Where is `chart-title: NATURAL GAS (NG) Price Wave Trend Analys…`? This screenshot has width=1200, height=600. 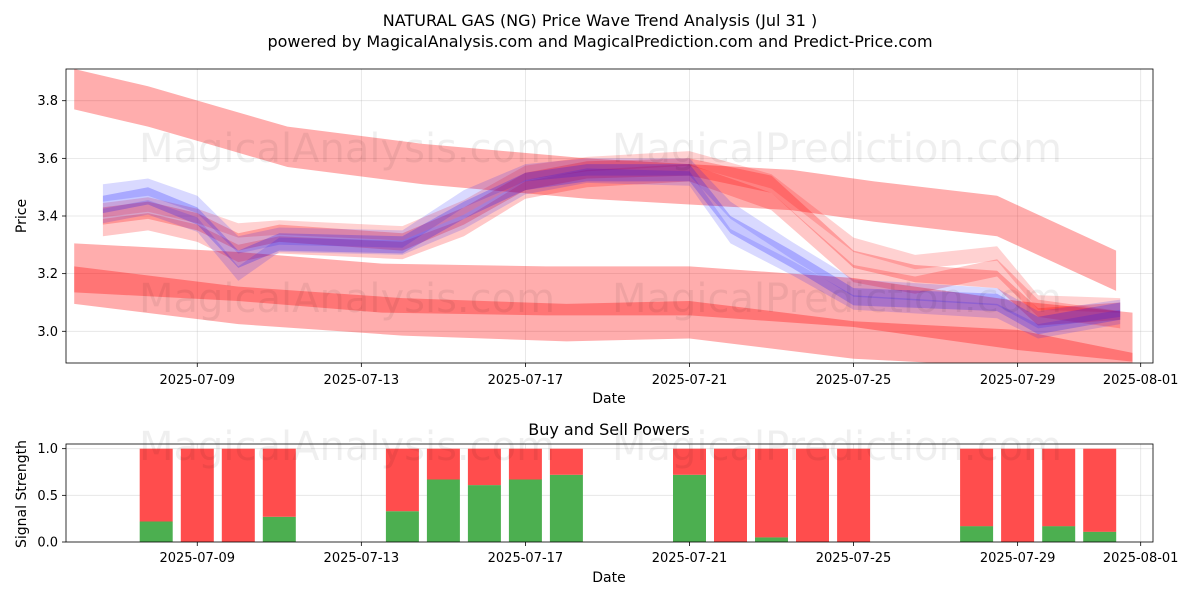
chart-title: NATURAL GAS (NG) Price Wave Trend Analys… is located at coordinates (600, 20).